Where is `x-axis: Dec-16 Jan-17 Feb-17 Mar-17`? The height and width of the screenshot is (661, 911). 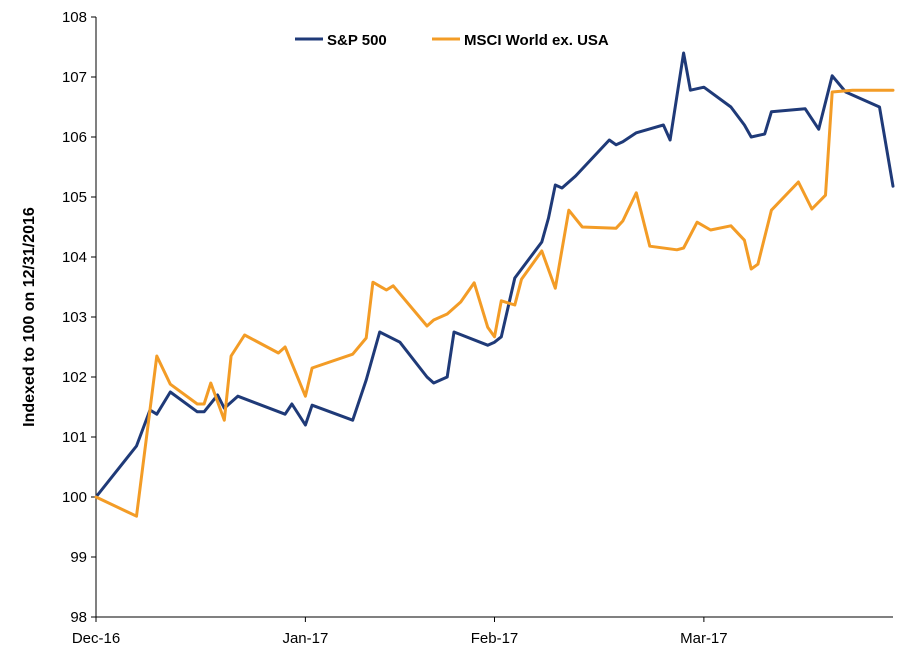 x-axis: Dec-16 Jan-17 Feb-17 Mar-17 is located at coordinates (482, 631).